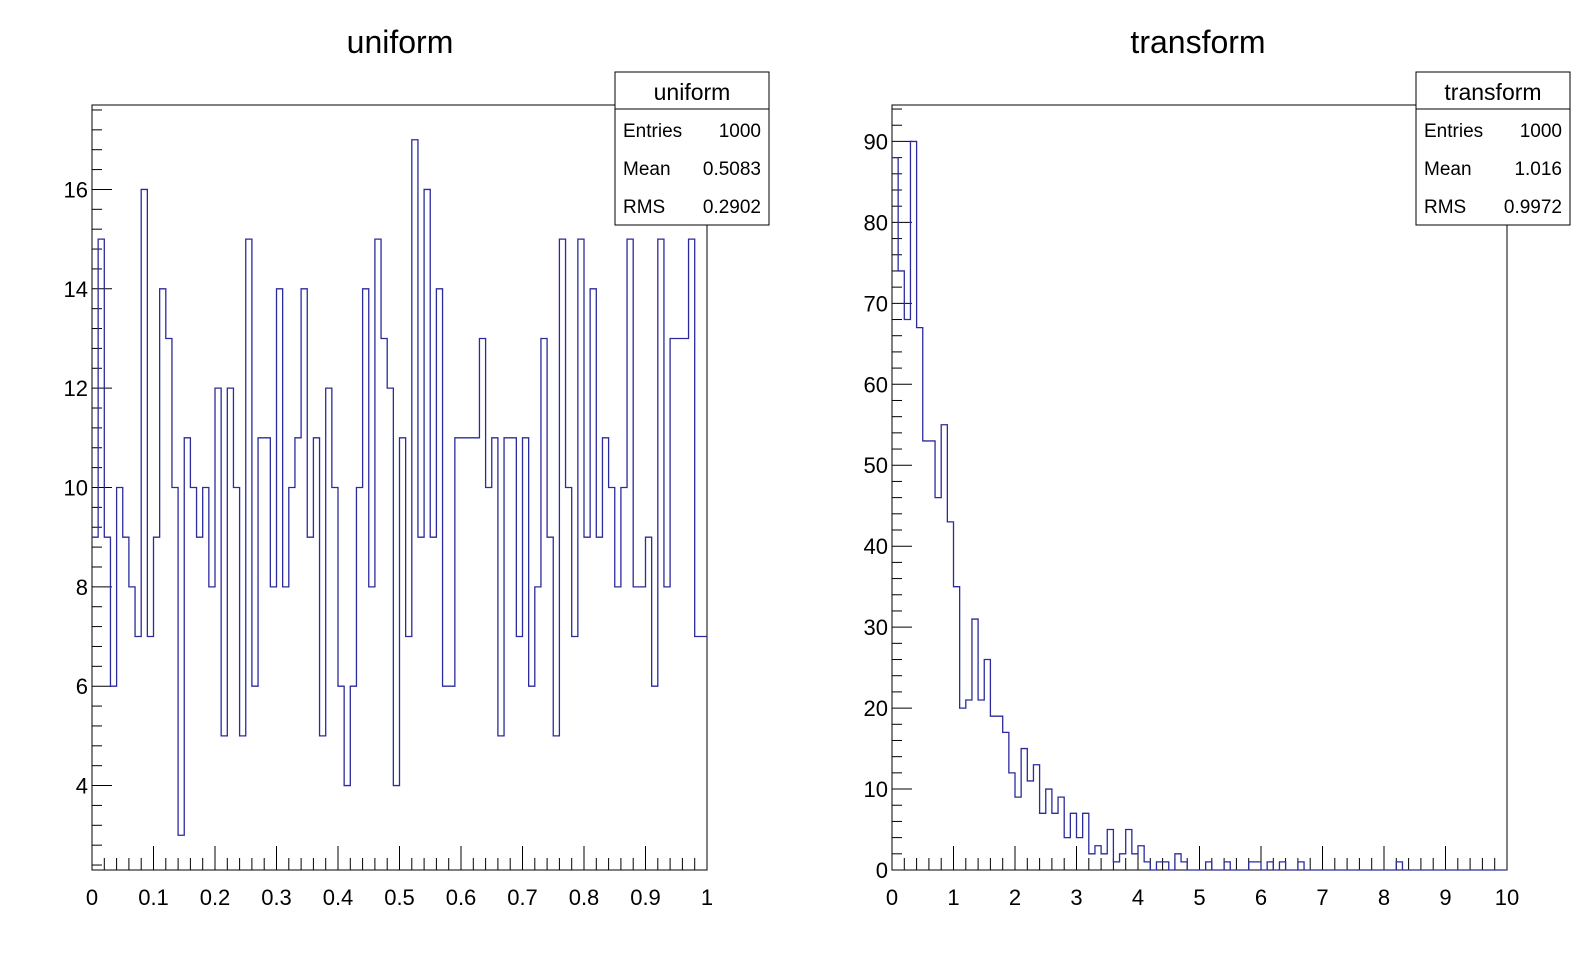  I want to click on transform-stats-entries-label: Entries, so click(1453, 131).